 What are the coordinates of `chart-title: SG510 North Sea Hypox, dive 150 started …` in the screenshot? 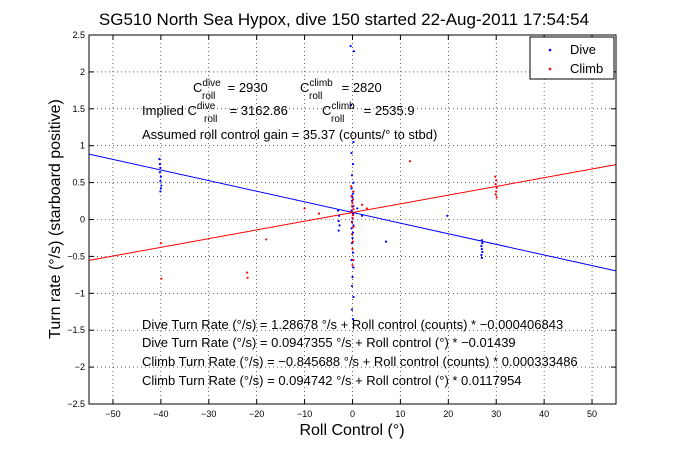 It's located at (344, 19).